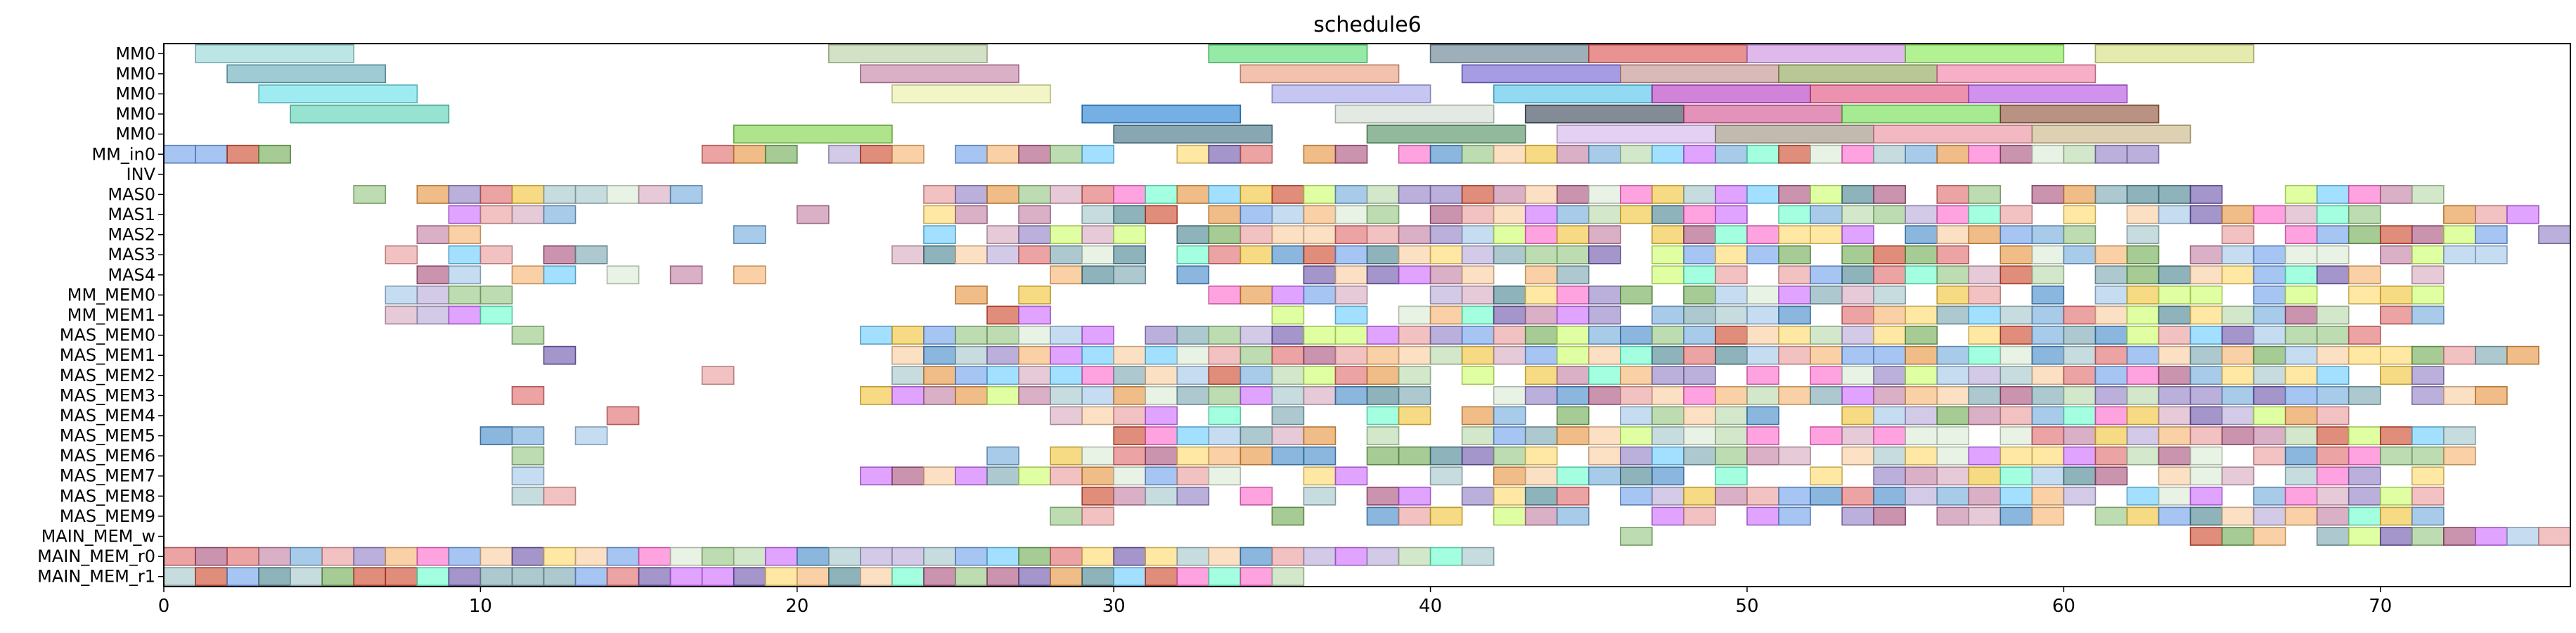  I want to click on x-tick-label: 10, so click(480, 606).